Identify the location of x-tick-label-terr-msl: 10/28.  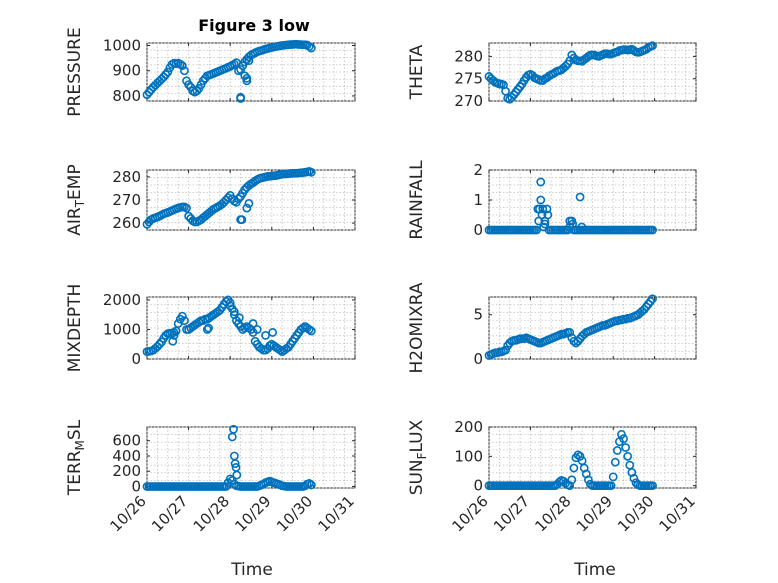
(211, 513).